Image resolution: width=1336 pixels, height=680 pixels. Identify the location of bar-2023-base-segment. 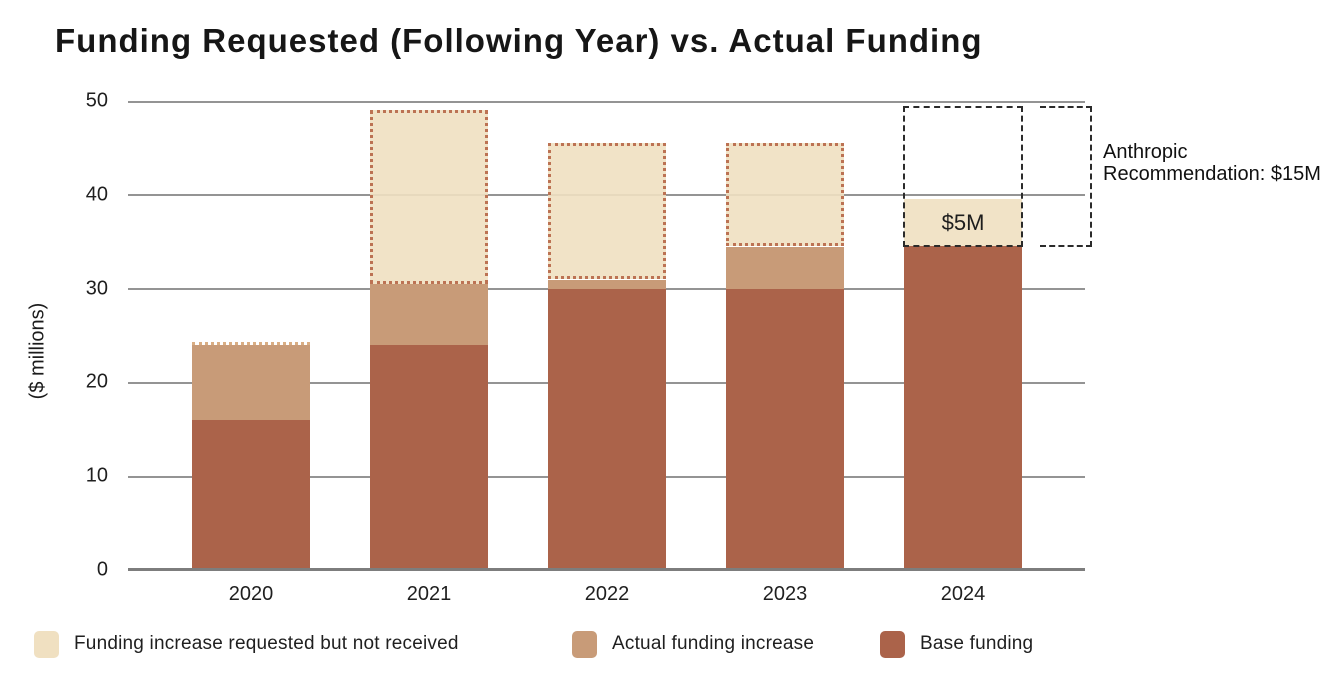
(785, 429).